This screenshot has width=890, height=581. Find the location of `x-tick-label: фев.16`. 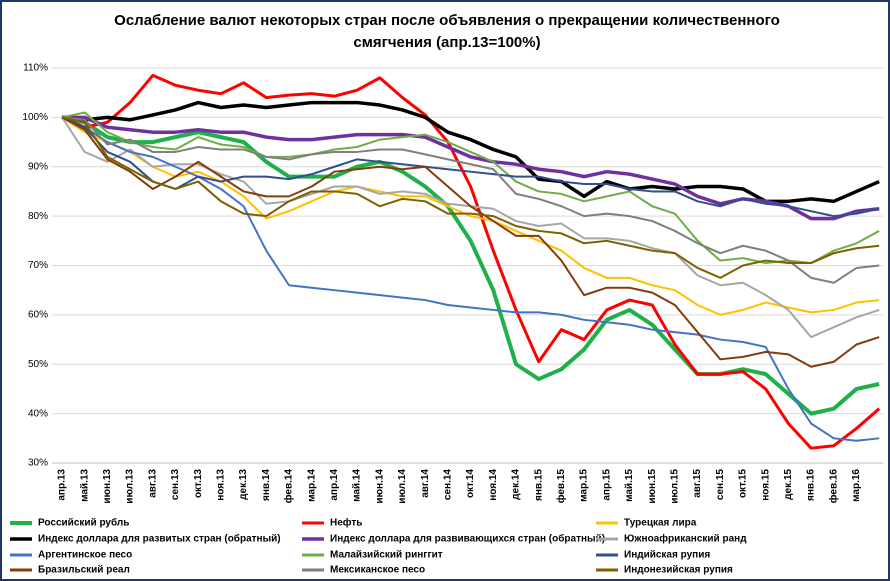

x-tick-label: фев.16 is located at coordinates (833, 486).